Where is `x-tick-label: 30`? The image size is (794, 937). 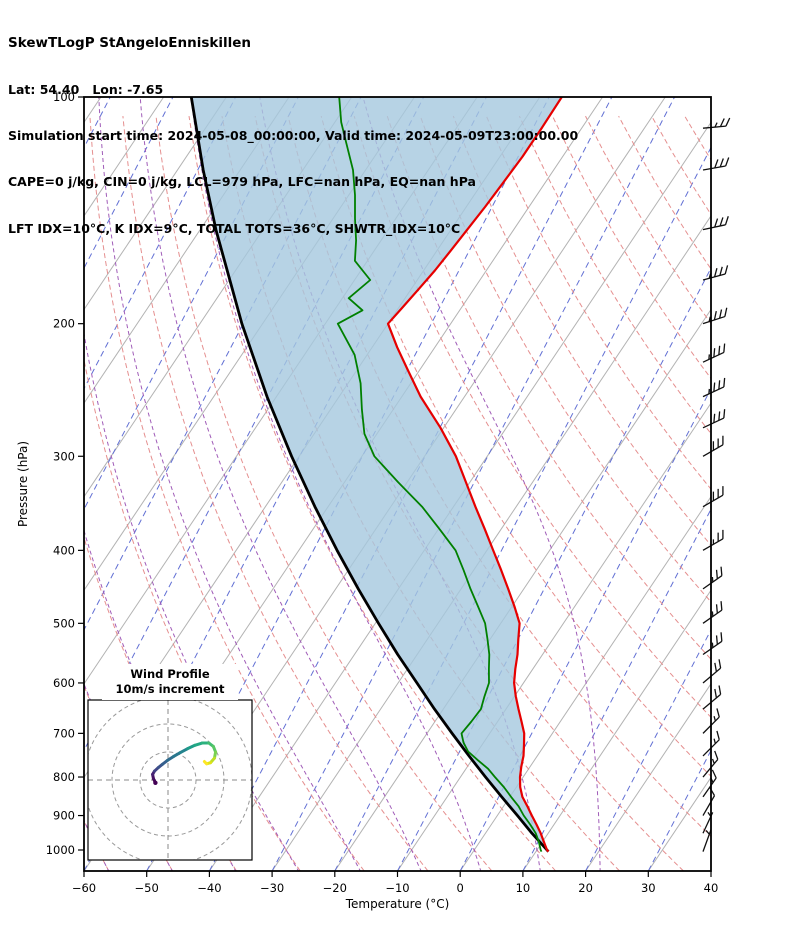
x-tick-label: 30 is located at coordinates (648, 888).